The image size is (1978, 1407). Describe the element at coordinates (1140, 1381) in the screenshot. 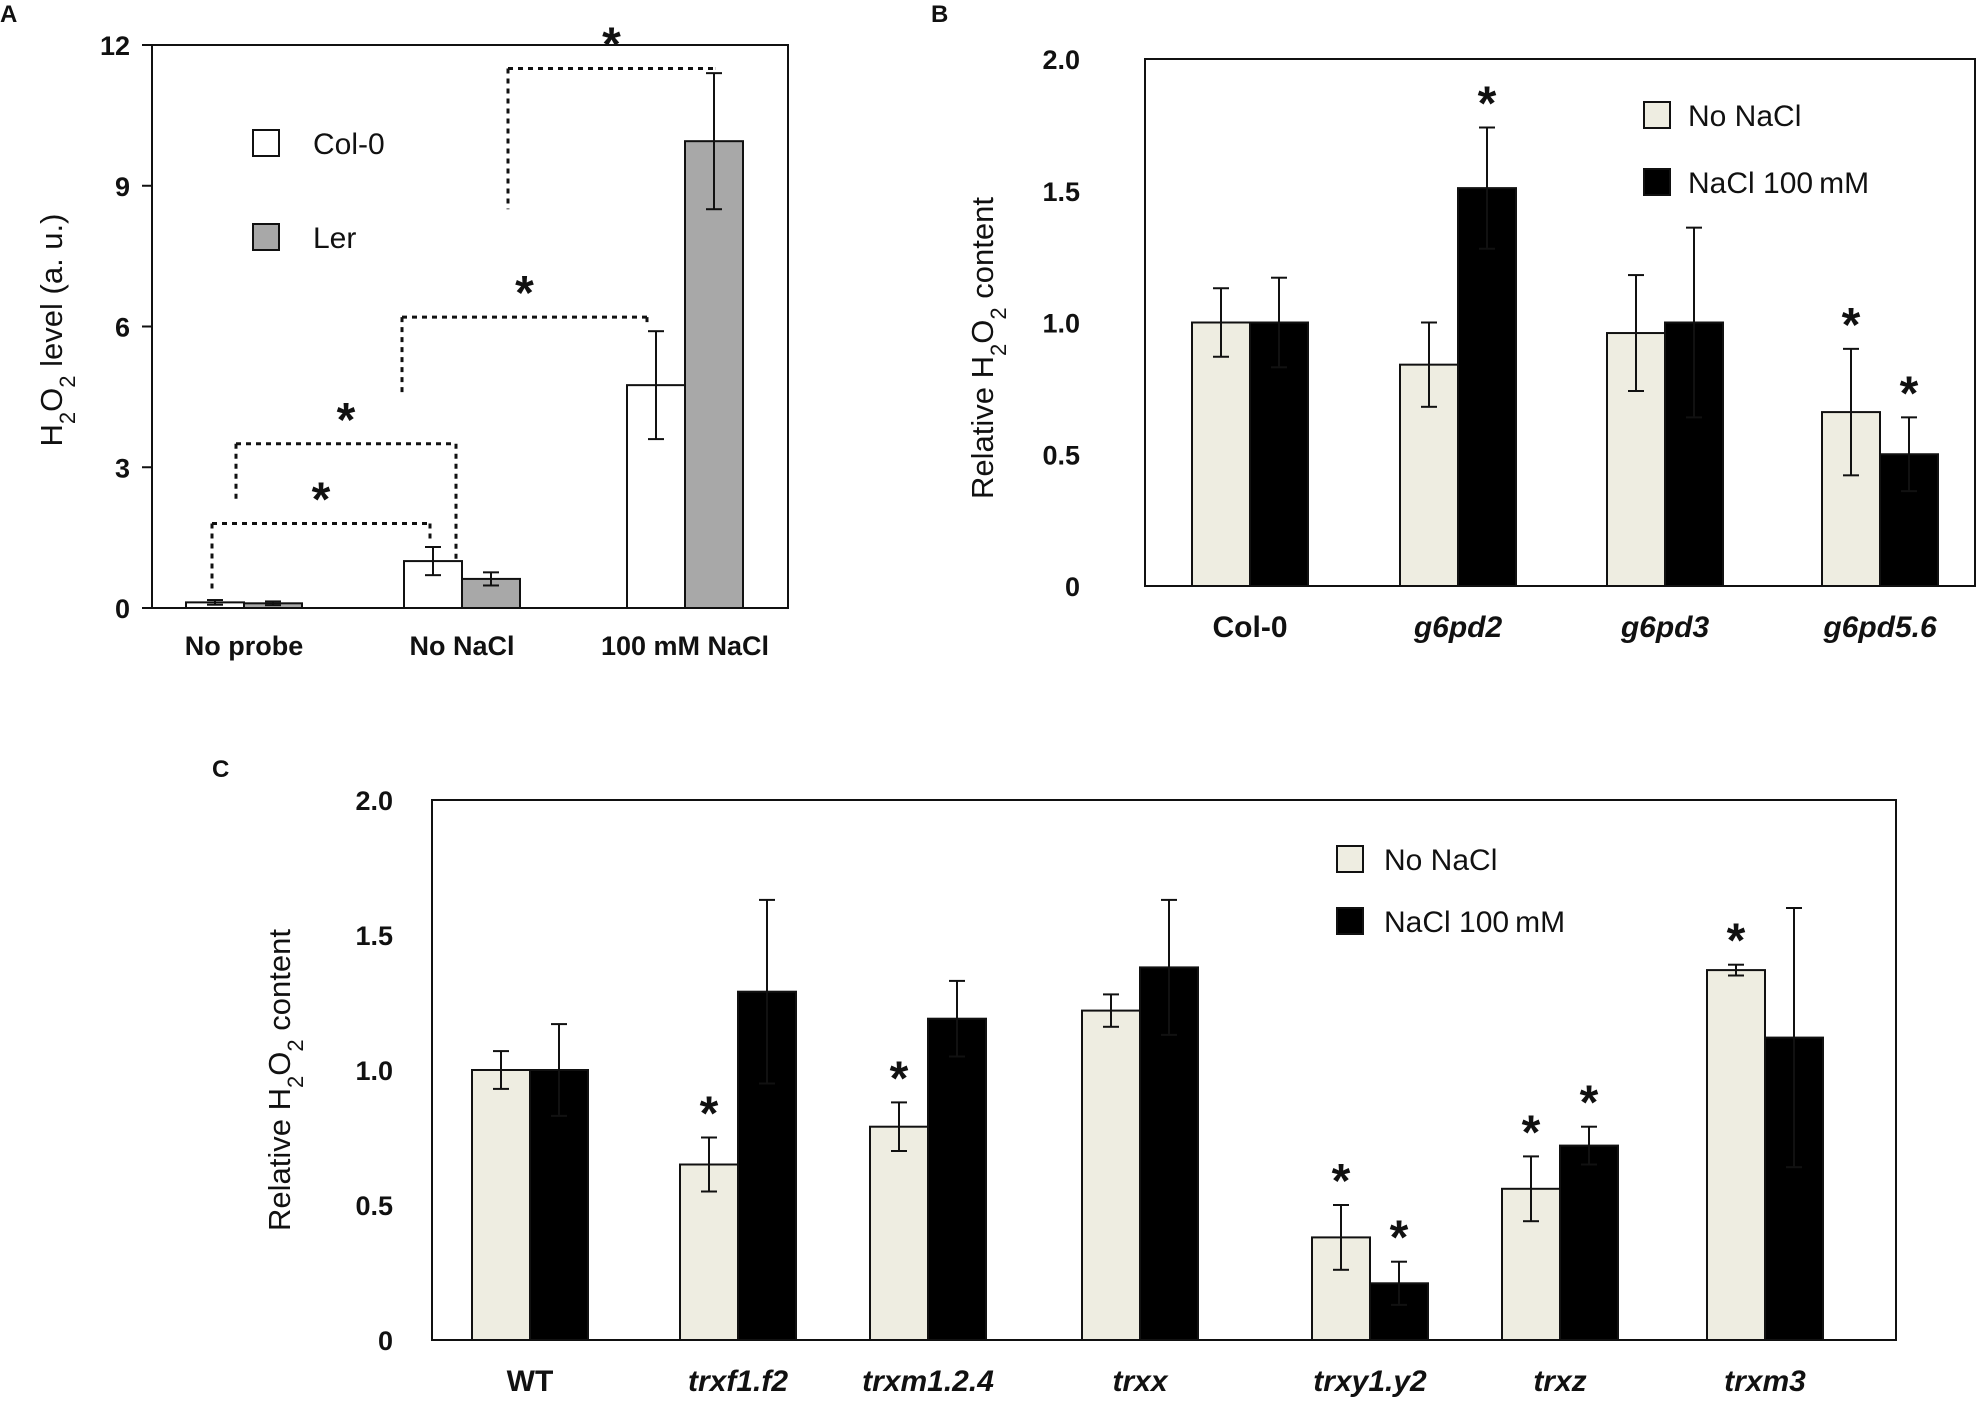

I see `category-label: trxx` at that location.